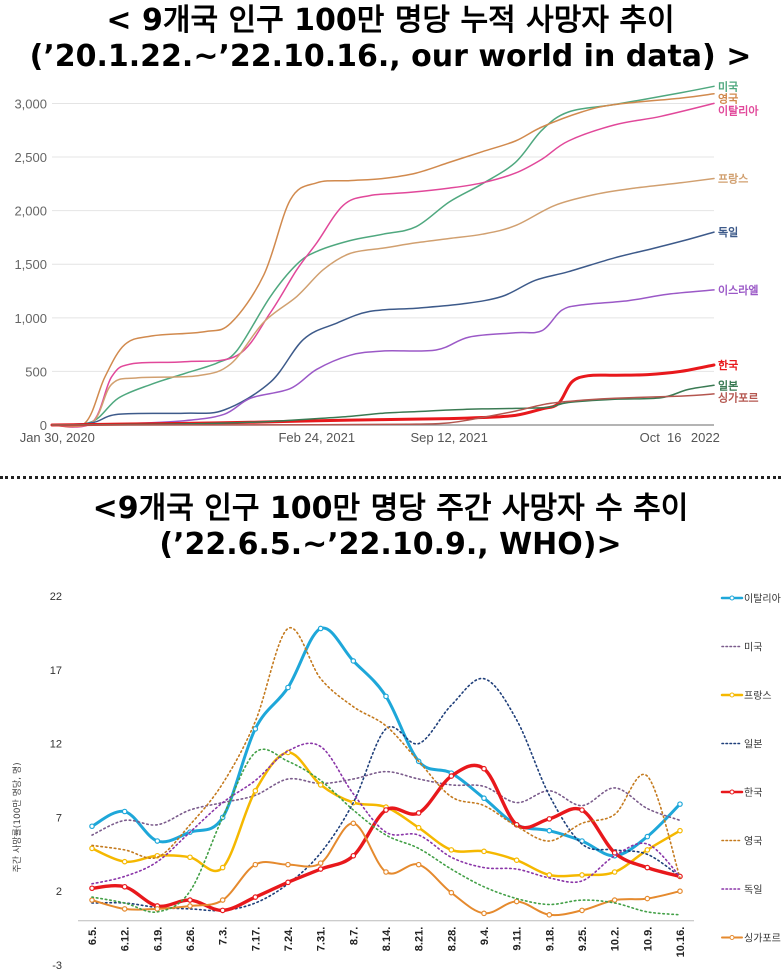 The image size is (781, 975). I want to click on y-tick-label: 17, so click(56, 671).